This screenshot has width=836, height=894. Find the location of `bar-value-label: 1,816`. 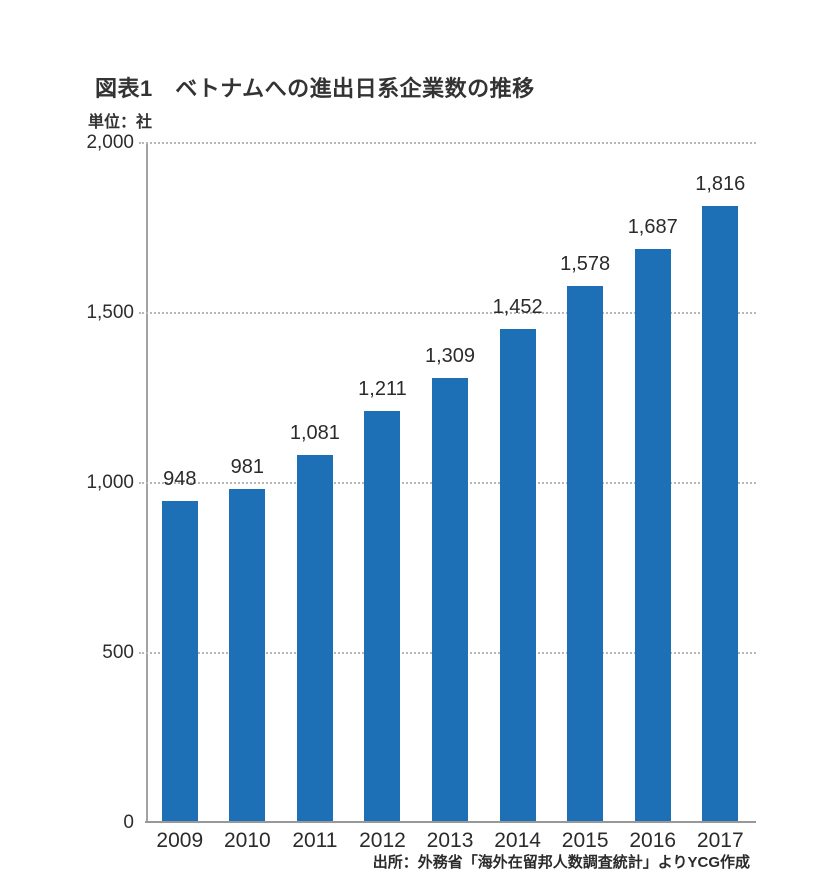

bar-value-label: 1,816 is located at coordinates (720, 184).